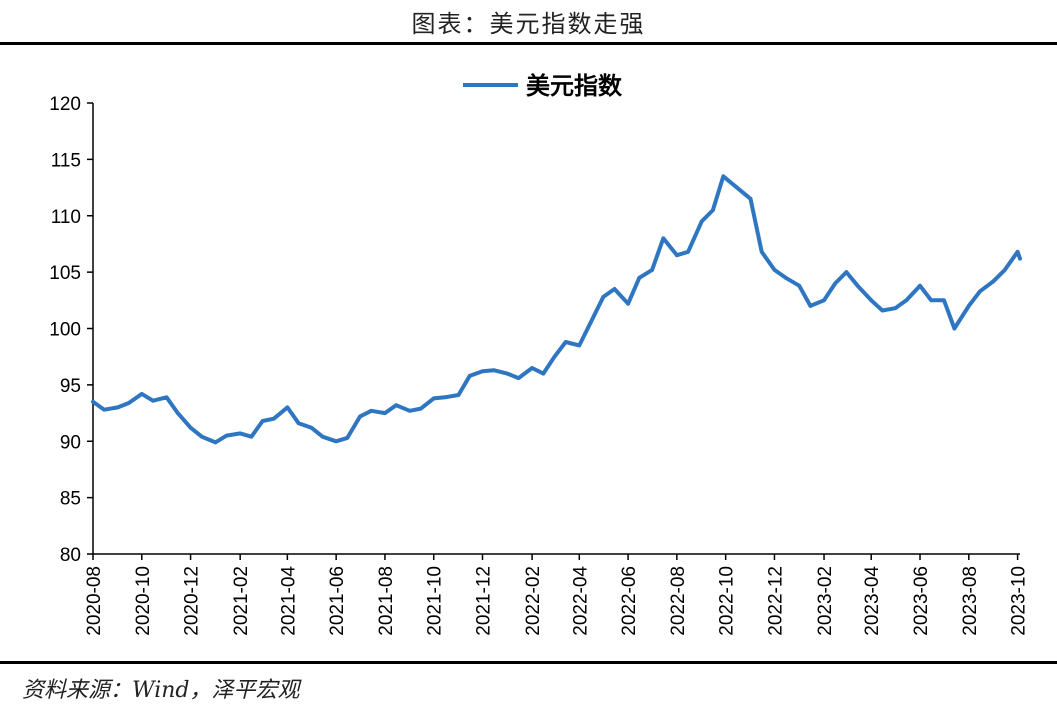 This screenshot has height=709, width=1057. What do you see at coordinates (241, 601) in the screenshot?
I see `x-tick-label: 2021-02` at bounding box center [241, 601].